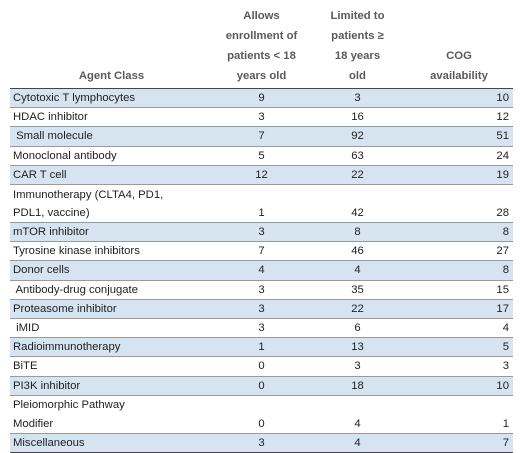 This screenshot has height=453, width=520. I want to click on header-cog-availability: COG availability, so click(459, 47).